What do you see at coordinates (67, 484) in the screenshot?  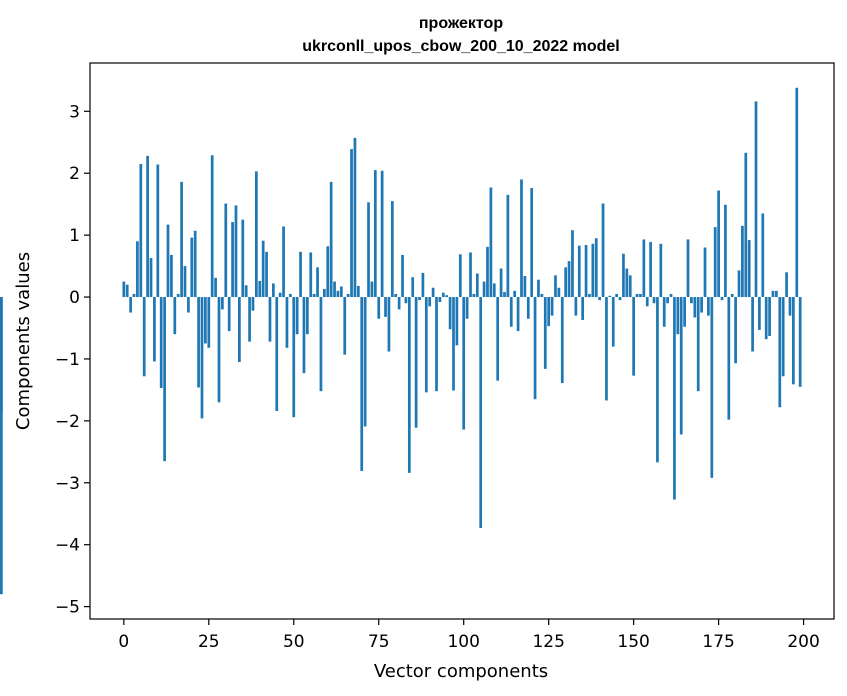 I see `y-tick-label: −3` at bounding box center [67, 484].